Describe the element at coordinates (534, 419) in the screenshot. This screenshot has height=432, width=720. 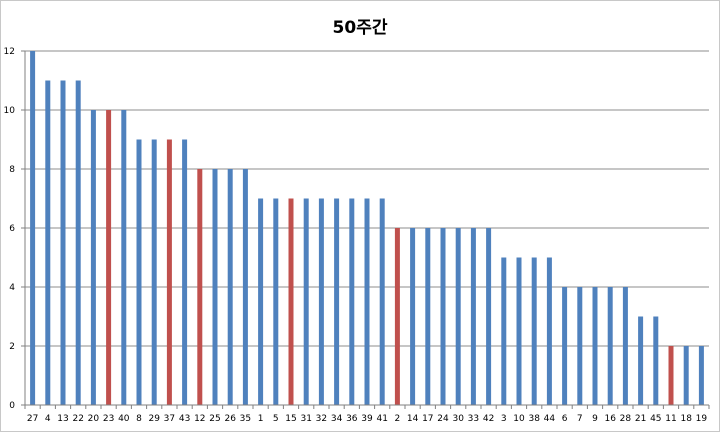
I see `x-tick-label: 38` at that location.